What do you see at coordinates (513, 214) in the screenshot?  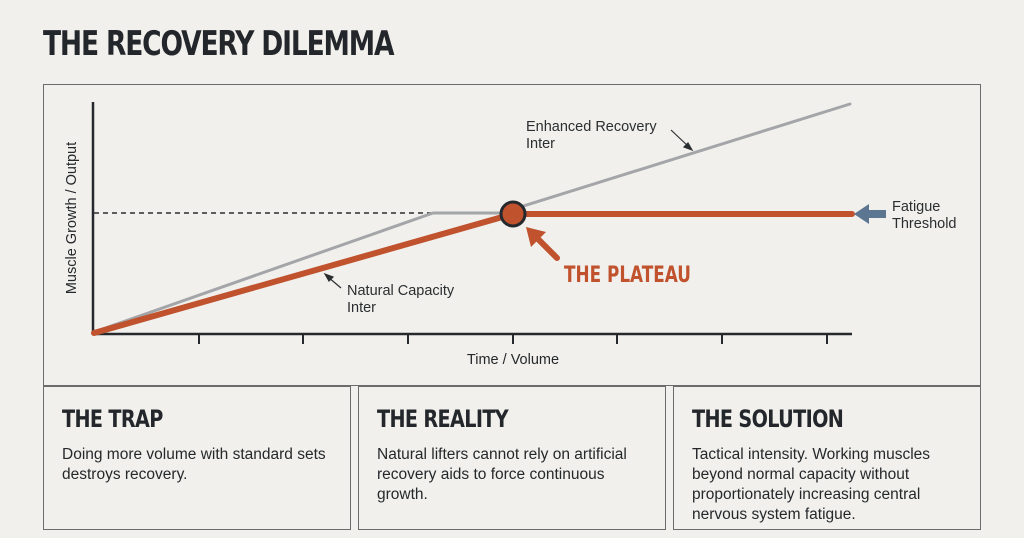 I see `plateau-marker` at bounding box center [513, 214].